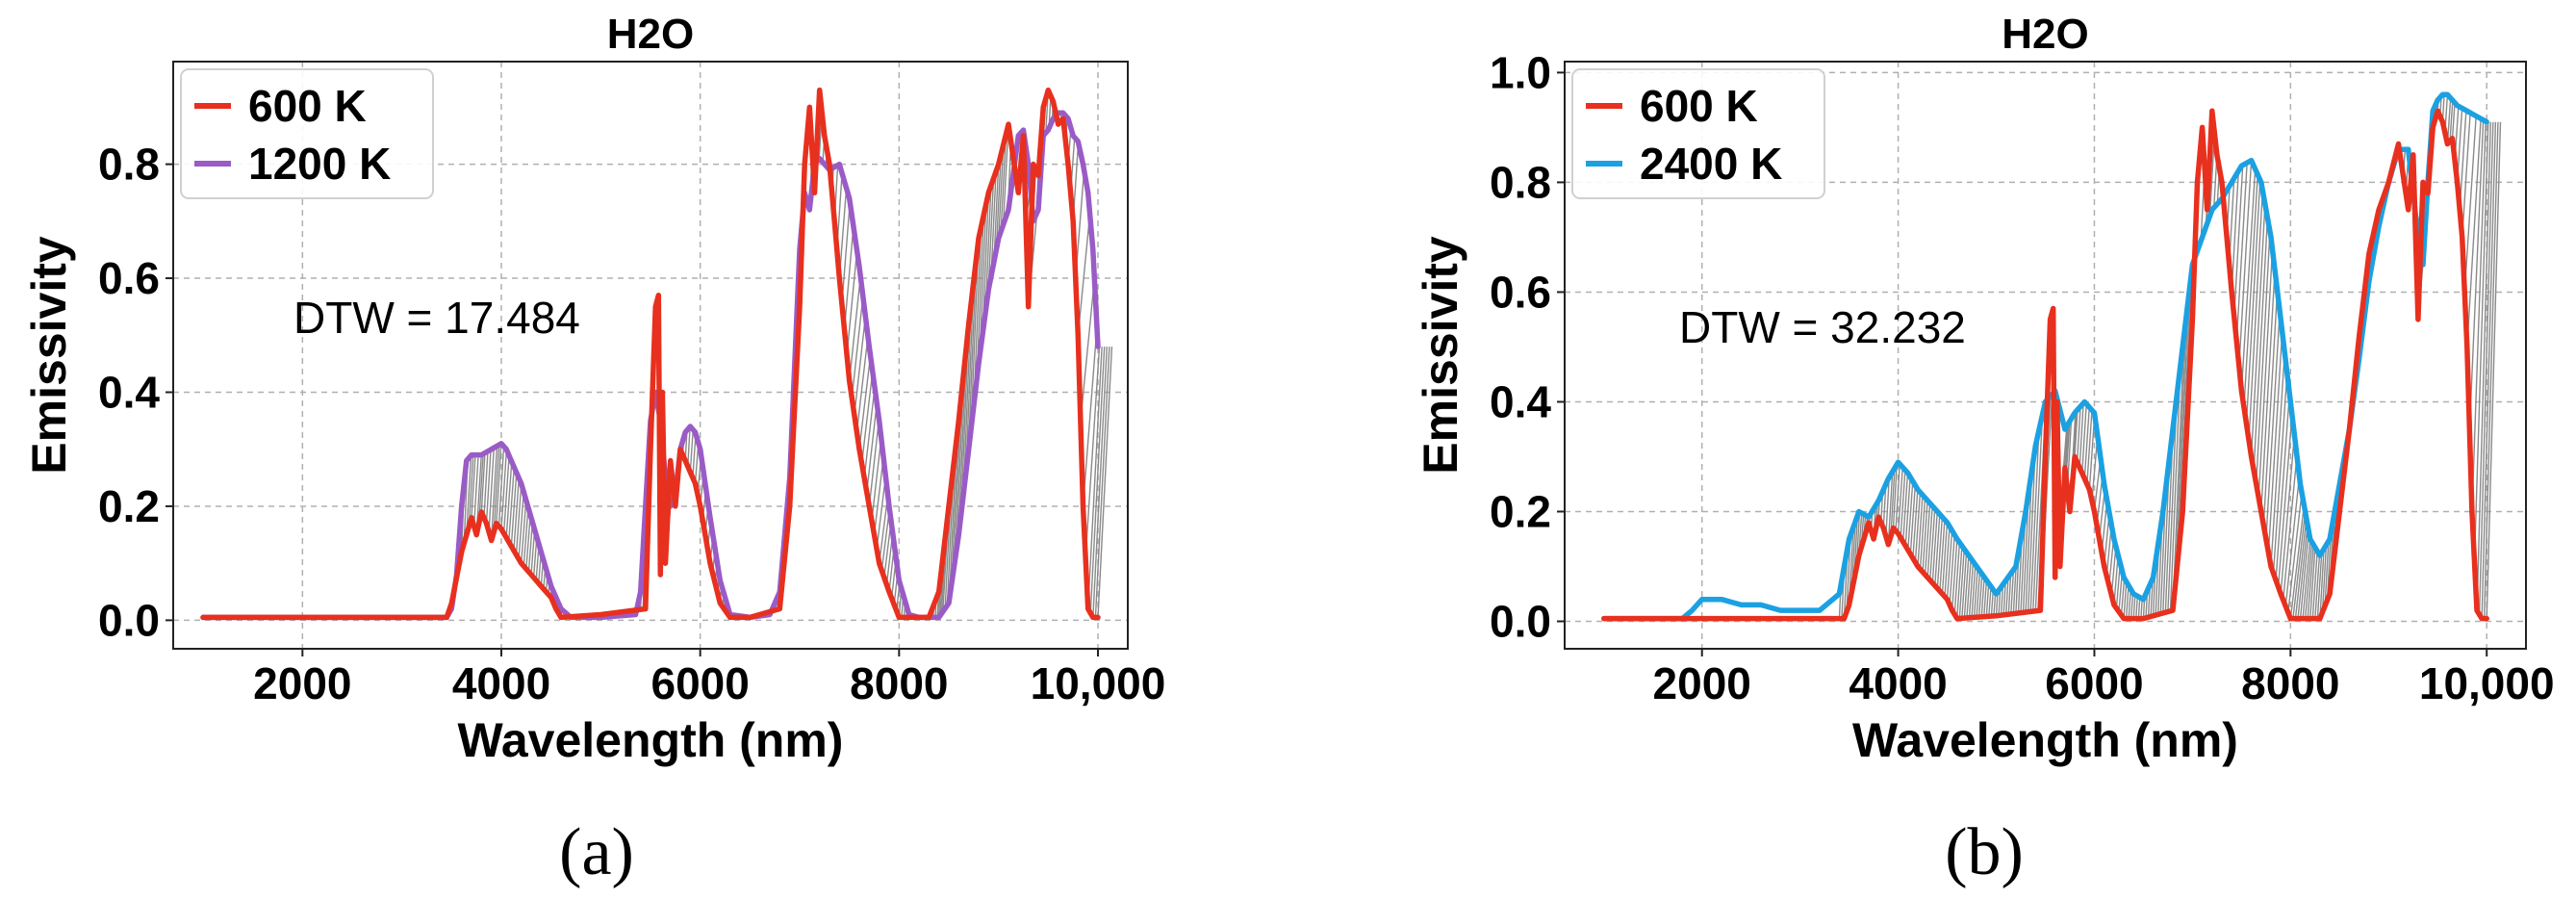  What do you see at coordinates (1702, 683) in the screenshot?
I see `x-tick-label: 2000` at bounding box center [1702, 683].